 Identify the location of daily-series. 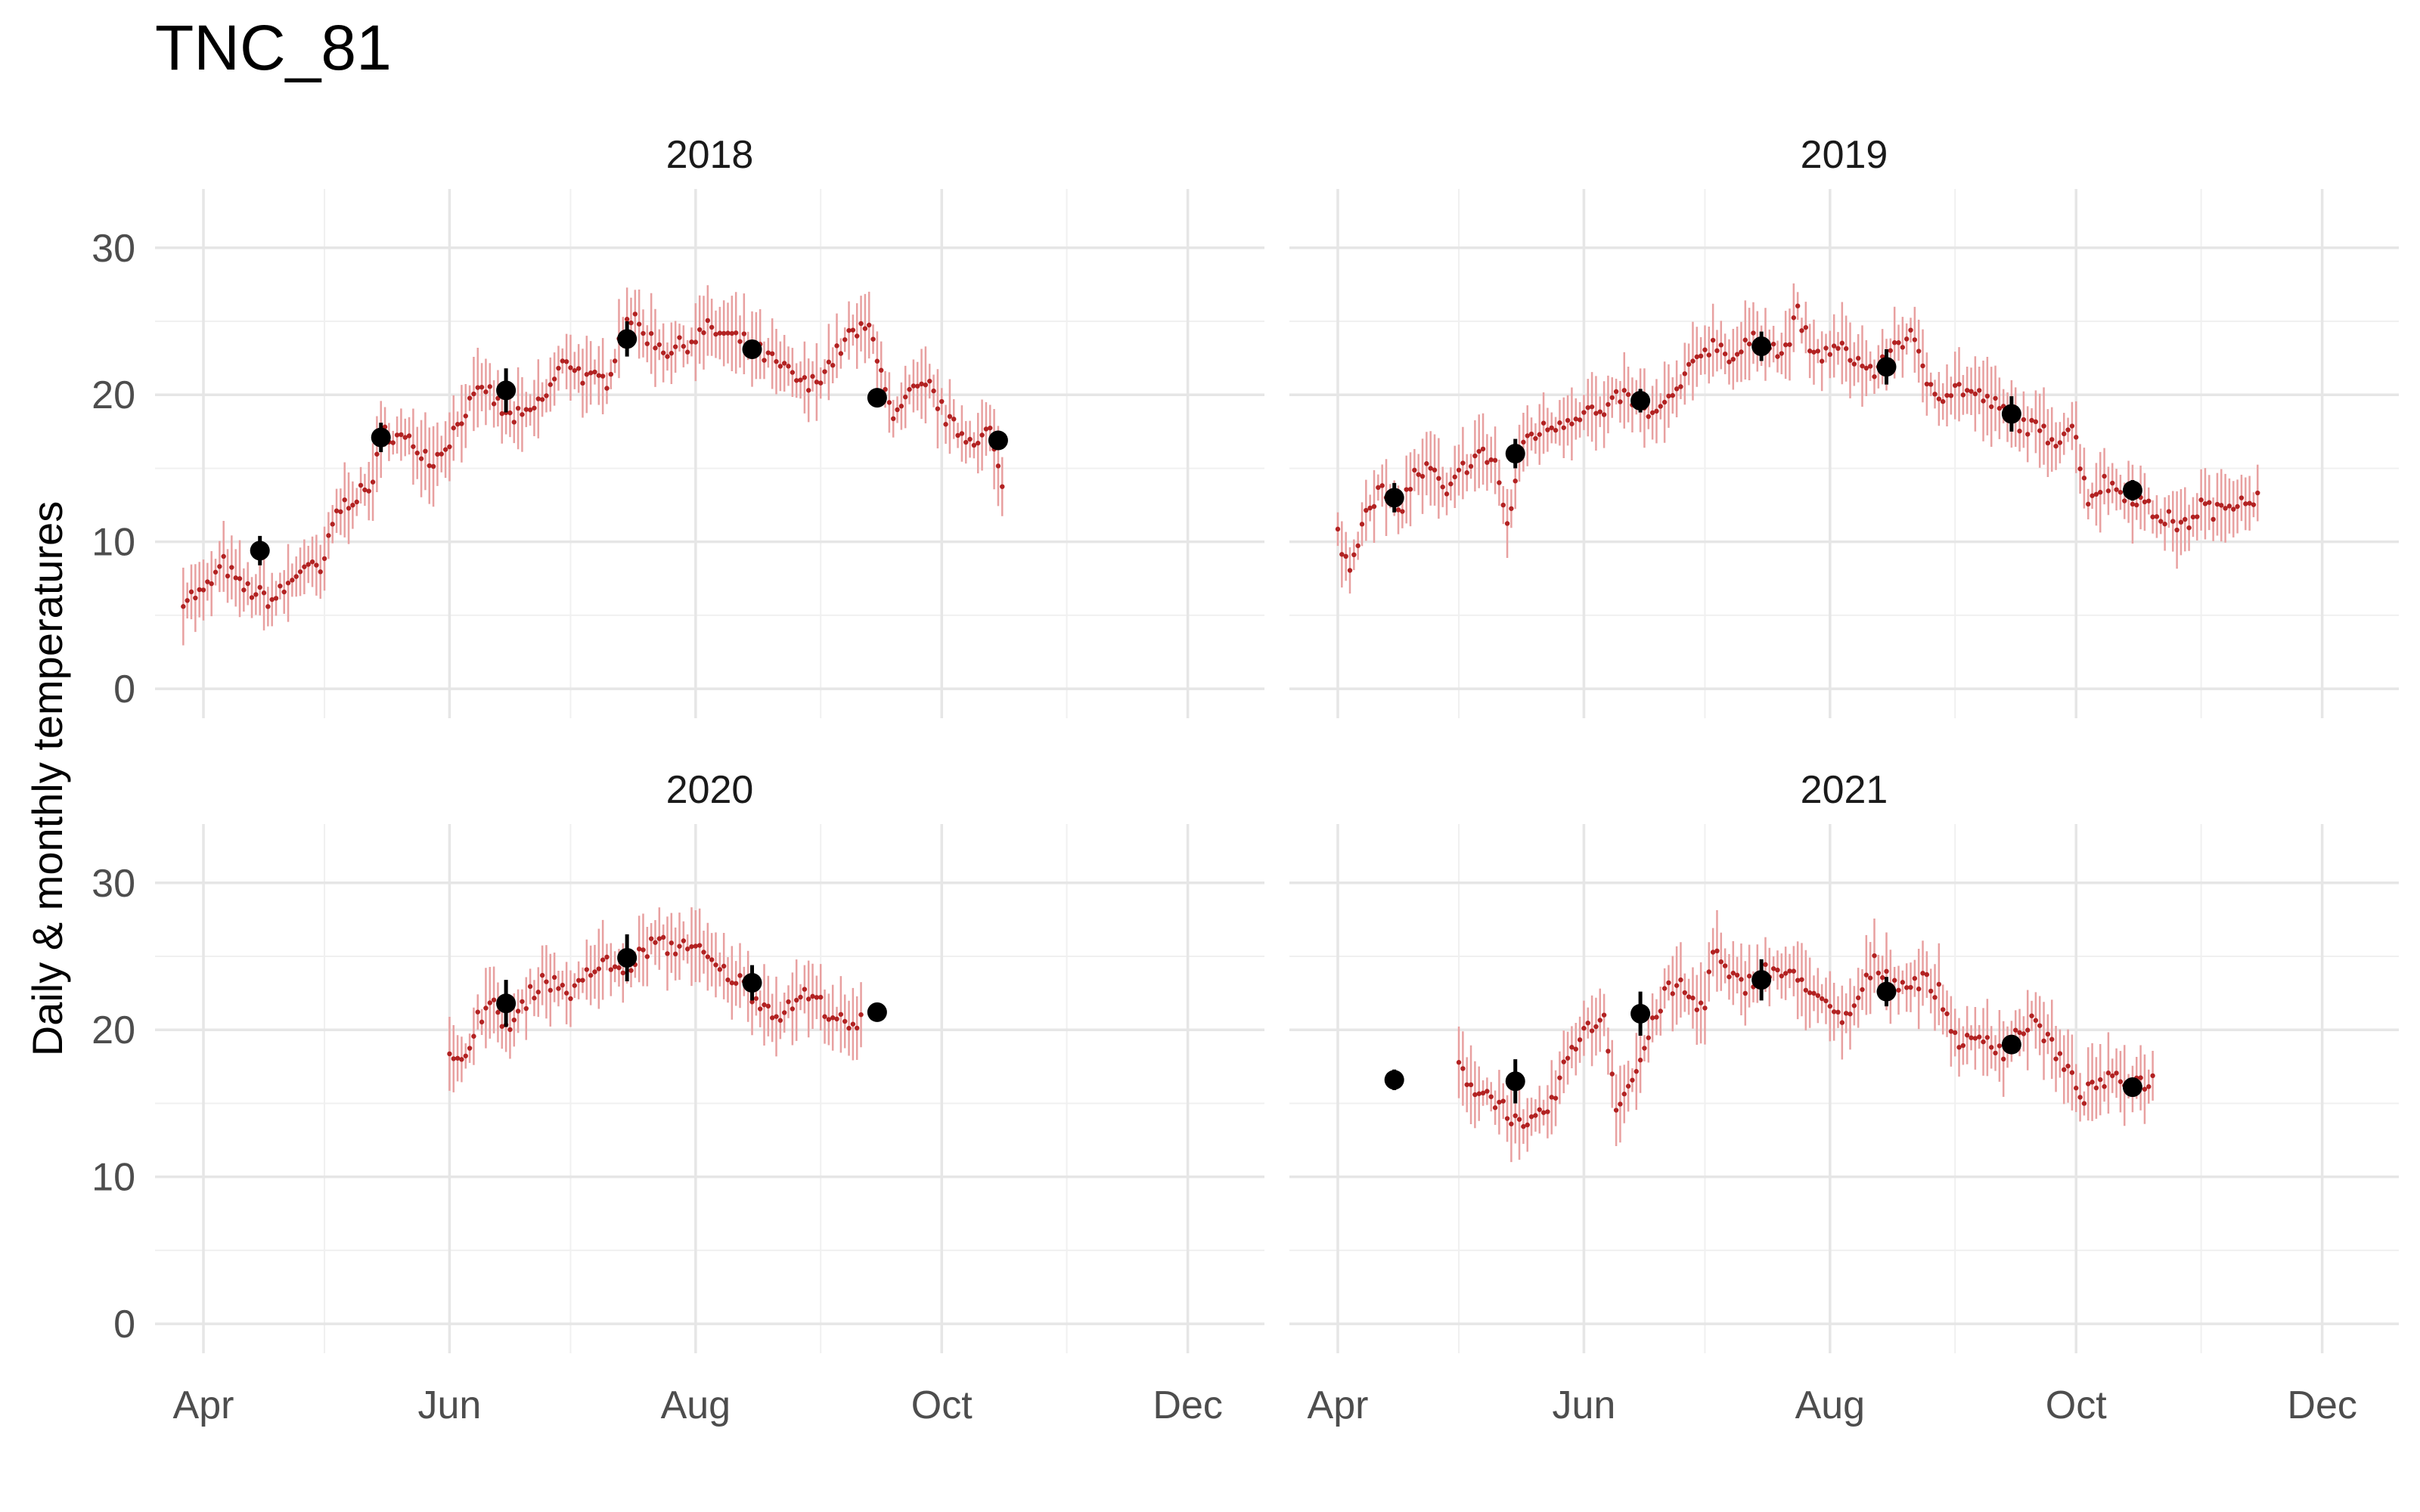
(593, 465).